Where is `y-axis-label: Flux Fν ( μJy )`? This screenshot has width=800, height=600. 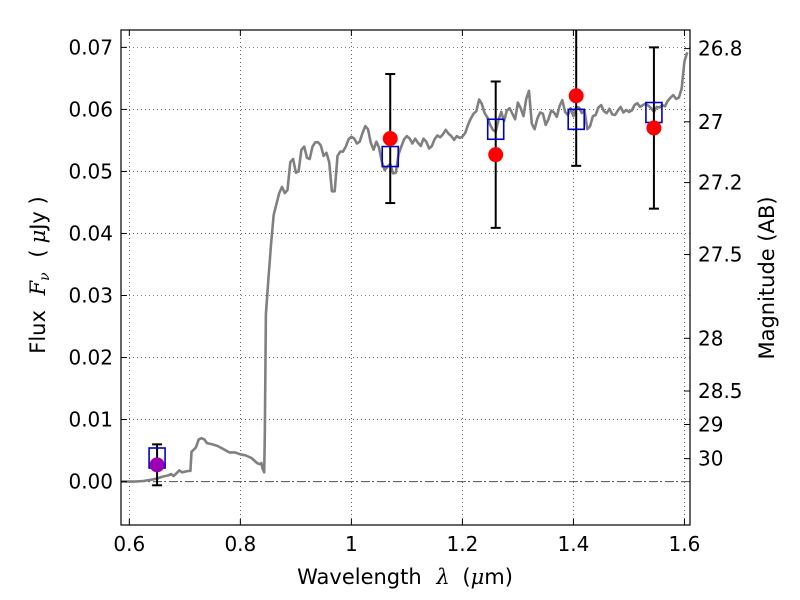 y-axis-label: Flux Fν ( μJy ) is located at coordinates (40, 274).